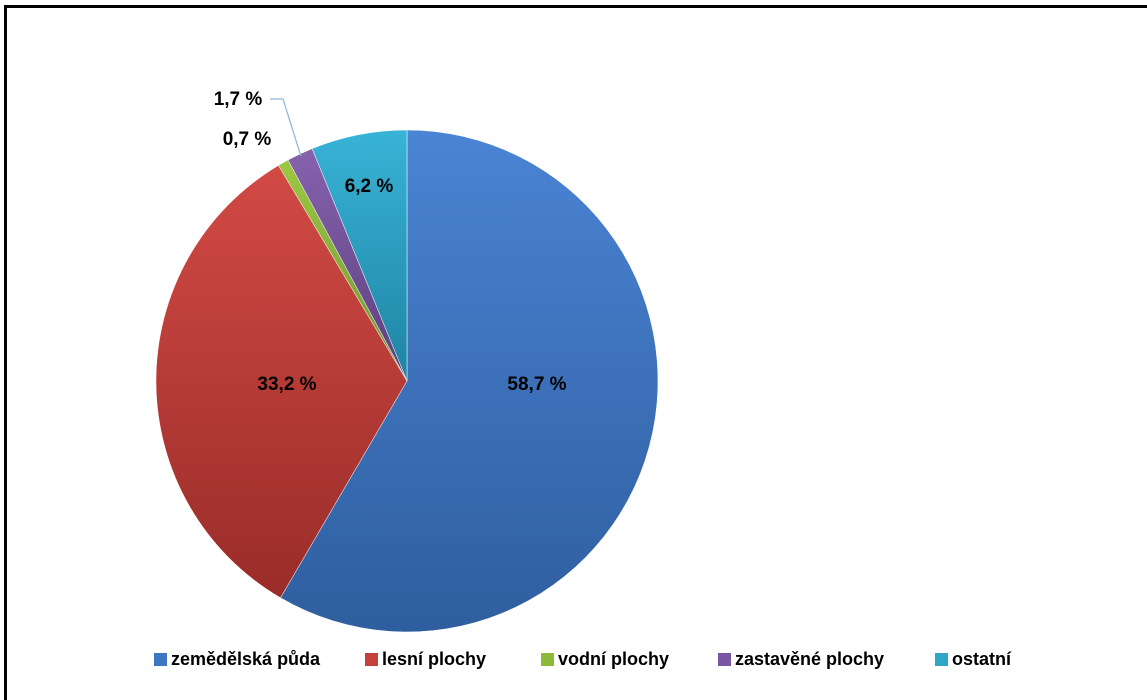  Describe the element at coordinates (809, 659) in the screenshot. I see `legend-label-zastavene-plochy: zastavěné plochy` at that location.